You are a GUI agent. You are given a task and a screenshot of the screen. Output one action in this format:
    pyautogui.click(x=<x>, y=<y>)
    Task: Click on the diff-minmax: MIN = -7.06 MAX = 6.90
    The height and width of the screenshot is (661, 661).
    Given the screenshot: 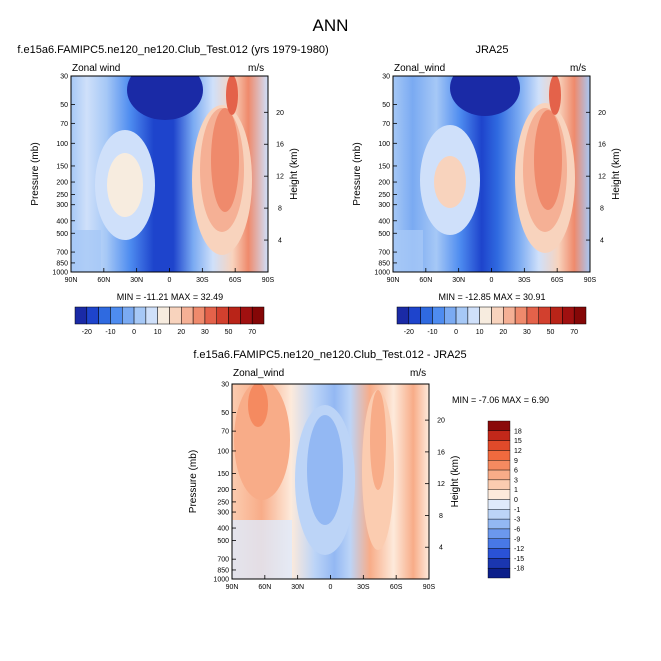 What is the action you would take?
    pyautogui.click(x=501, y=400)
    